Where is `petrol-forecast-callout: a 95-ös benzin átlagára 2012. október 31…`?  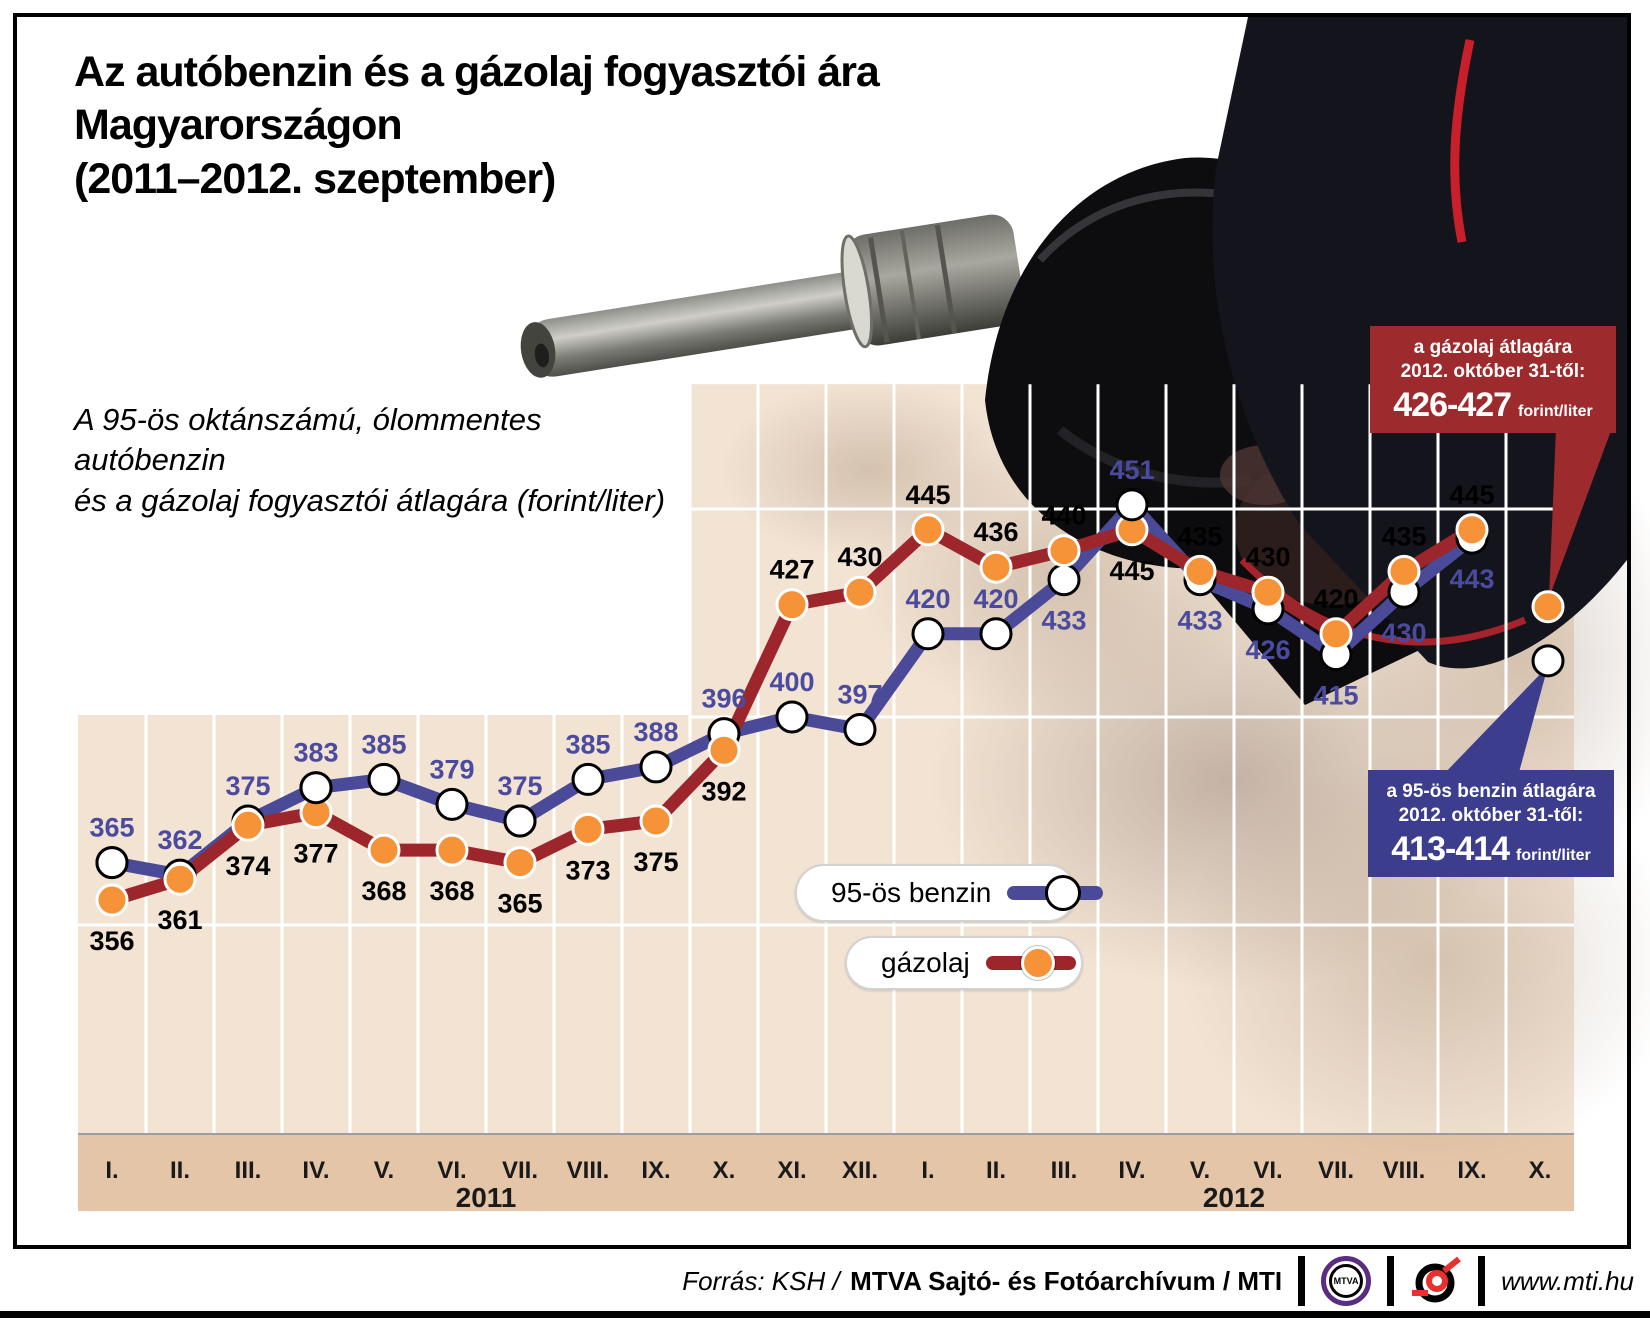
petrol-forecast-callout: a 95-ös benzin átlagára 2012. október 31… is located at coordinates (1491, 823).